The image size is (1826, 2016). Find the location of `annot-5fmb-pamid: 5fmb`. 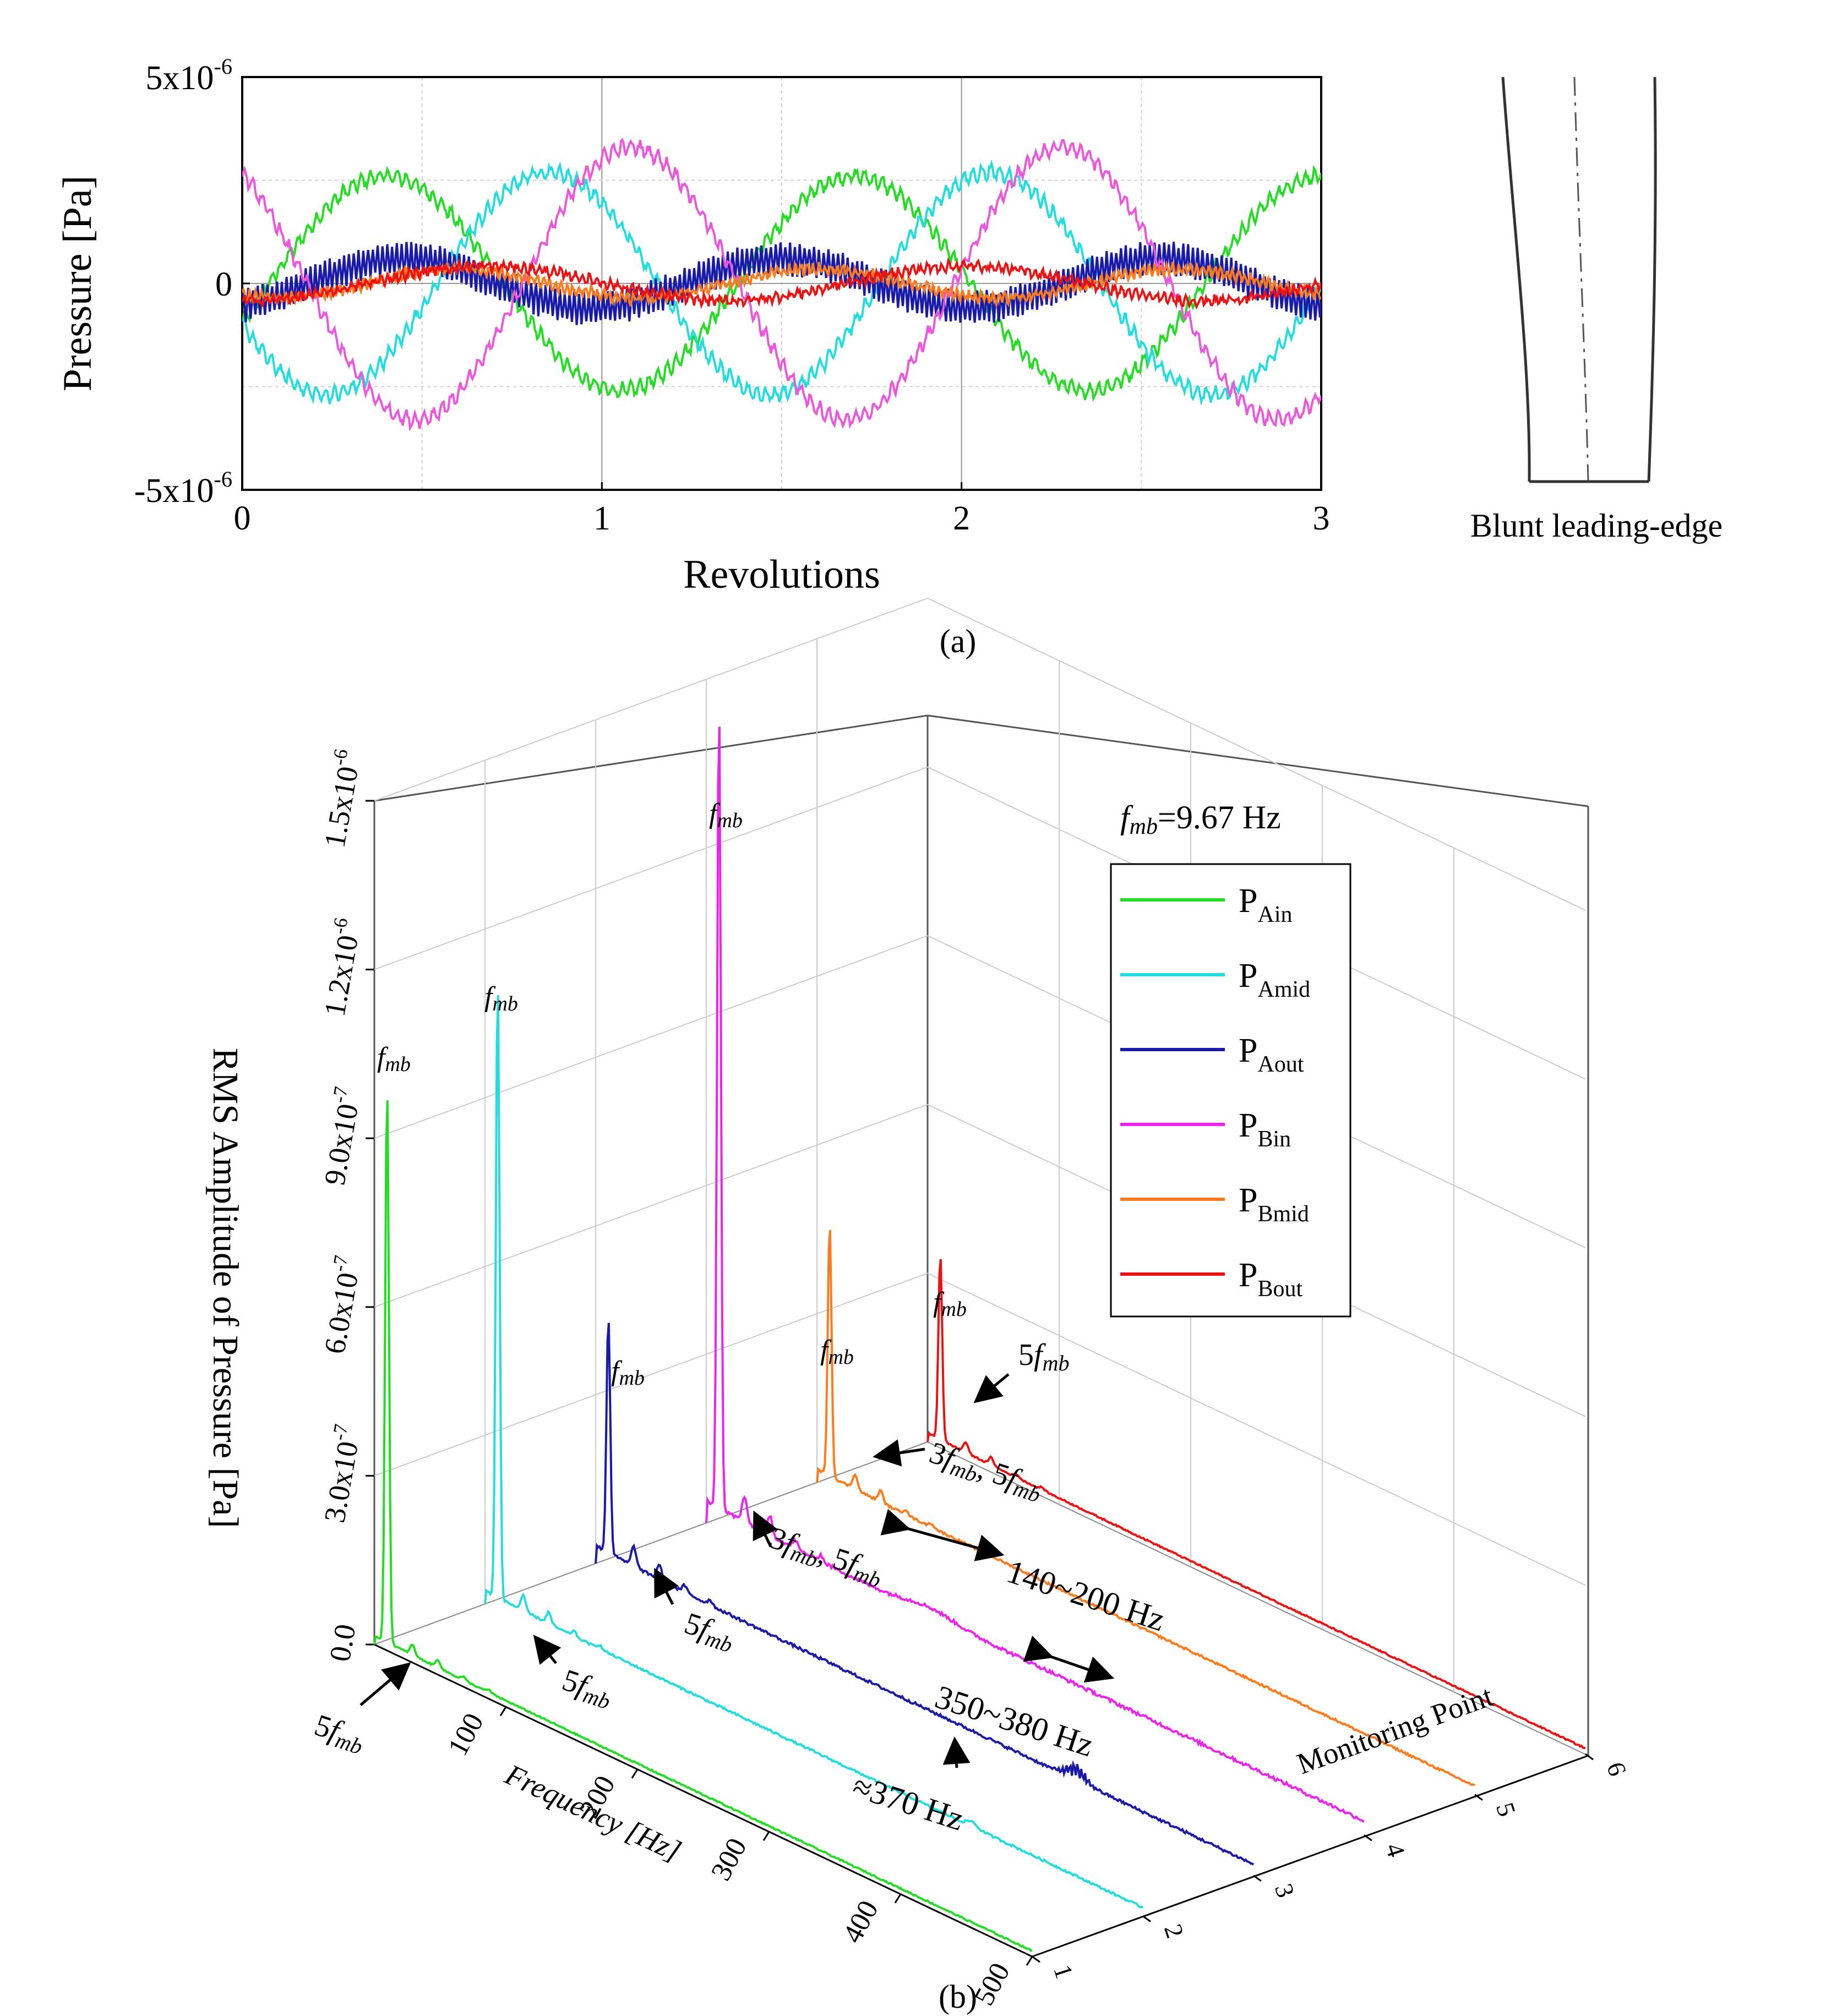

annot-5fmb-pamid: 5fmb is located at coordinates (587, 1688).